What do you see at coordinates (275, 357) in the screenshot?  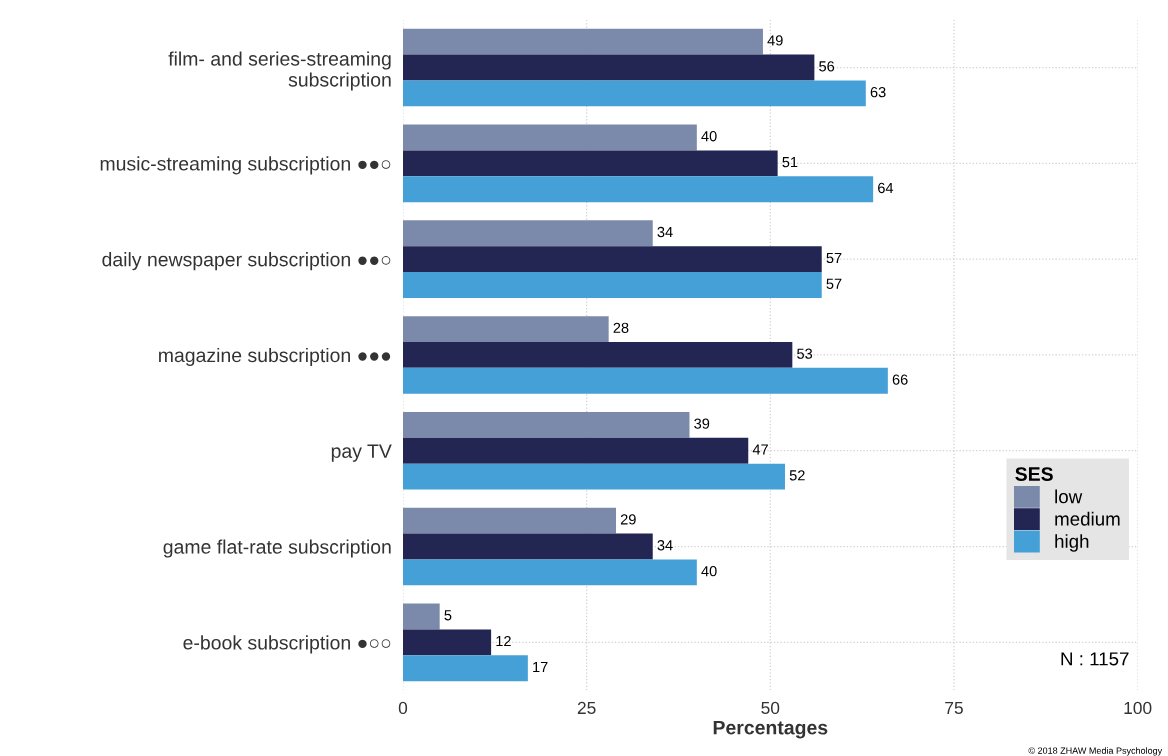 I see `y-tick-label: magazine subscription ●●●` at bounding box center [275, 357].